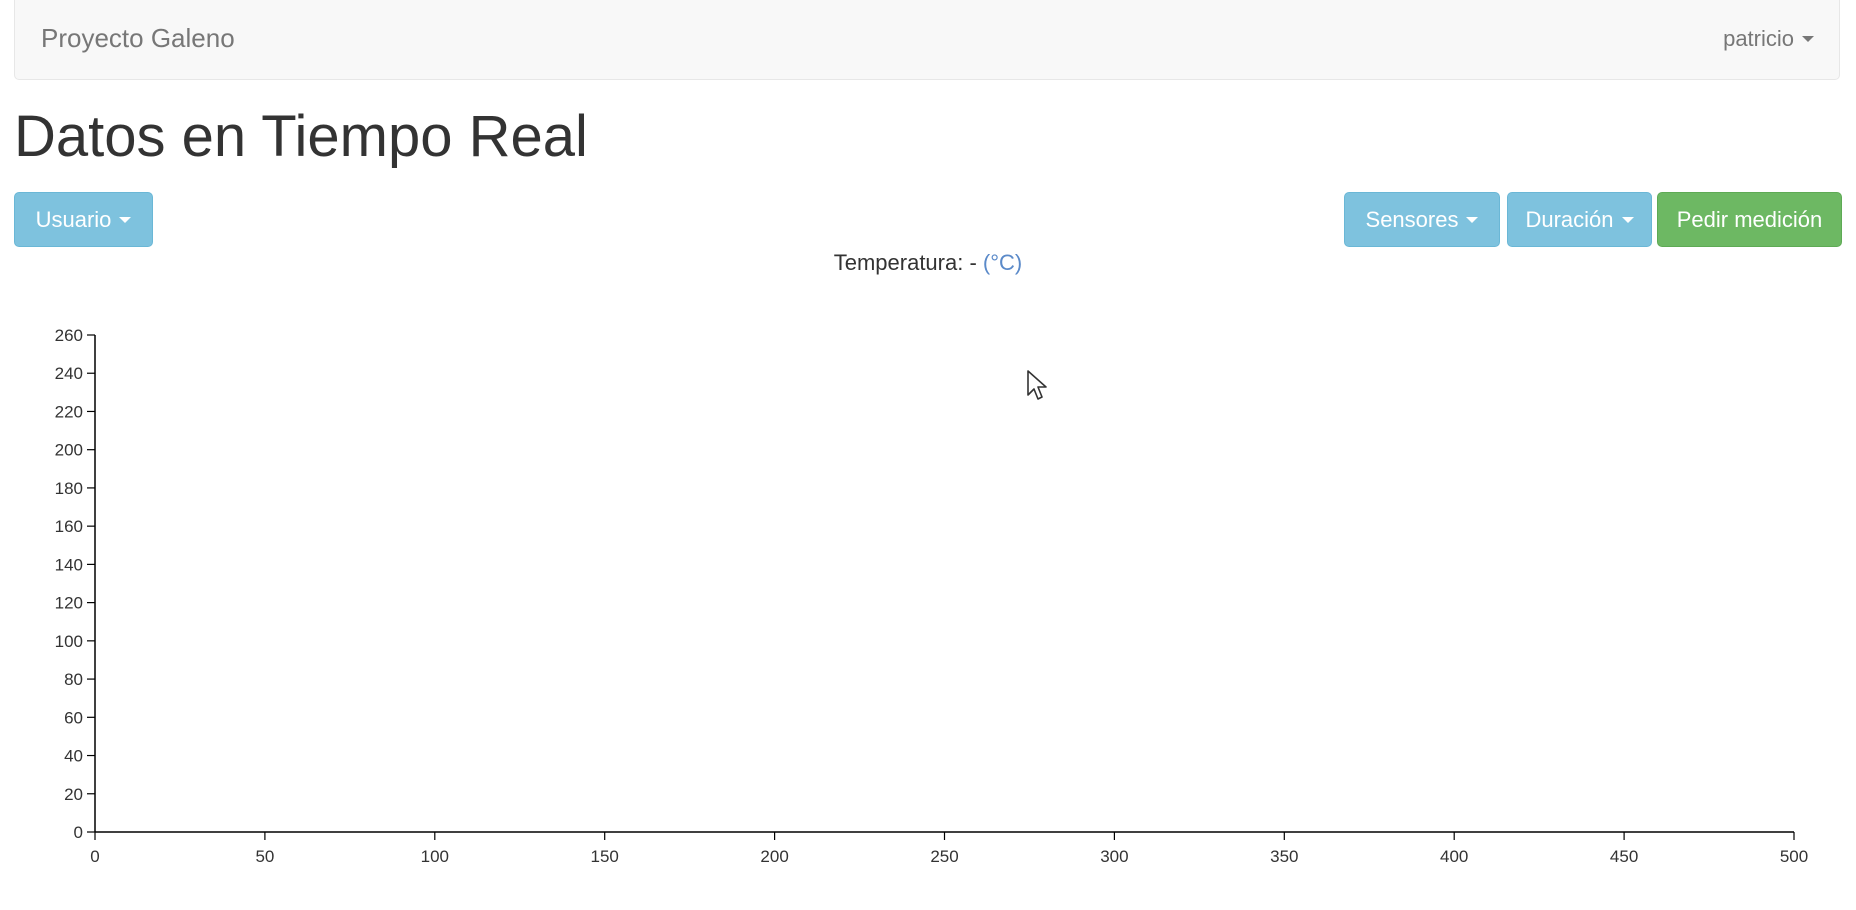 The width and height of the screenshot is (1856, 910). I want to click on duracion-button-label: Duración, so click(1569, 219).